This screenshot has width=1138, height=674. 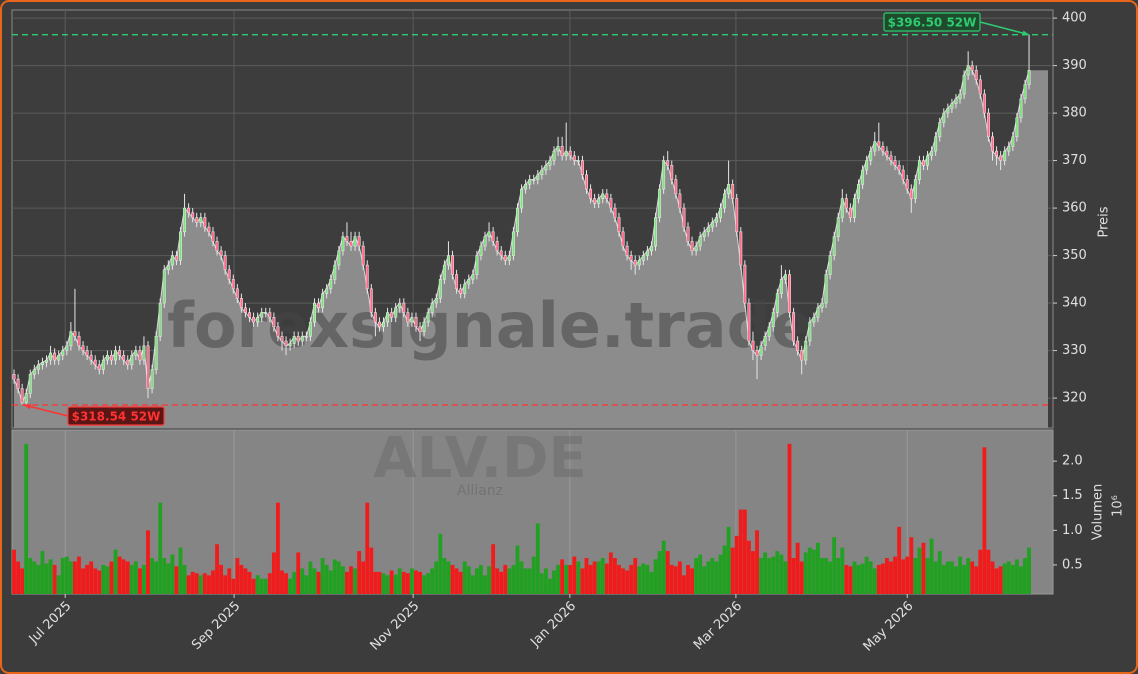 What do you see at coordinates (395, 626) in the screenshot?
I see `x-tick-label: Nov 2025` at bounding box center [395, 626].